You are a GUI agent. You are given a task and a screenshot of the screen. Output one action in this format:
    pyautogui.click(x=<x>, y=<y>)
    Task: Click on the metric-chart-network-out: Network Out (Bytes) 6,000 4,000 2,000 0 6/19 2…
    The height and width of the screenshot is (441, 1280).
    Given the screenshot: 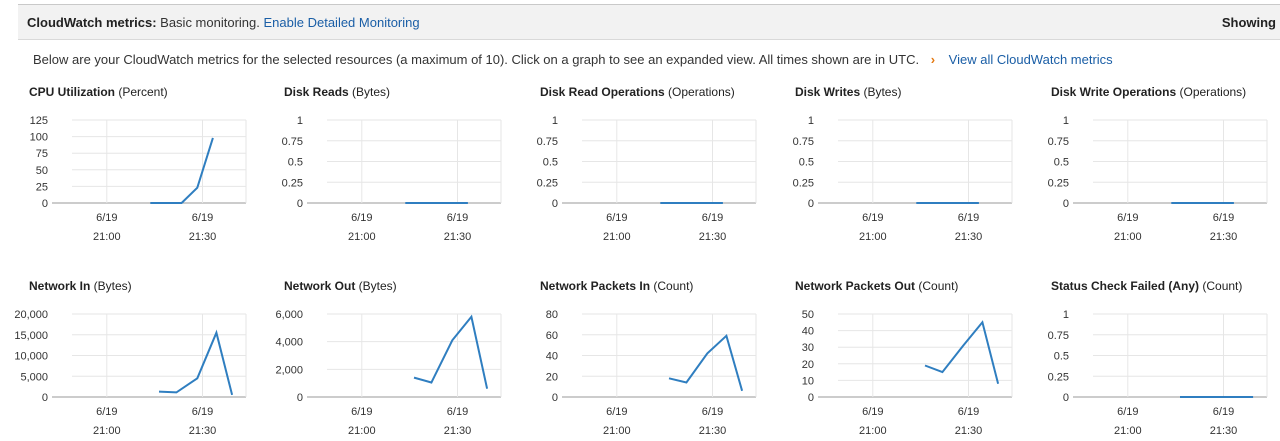 What is the action you would take?
    pyautogui.click(x=388, y=358)
    